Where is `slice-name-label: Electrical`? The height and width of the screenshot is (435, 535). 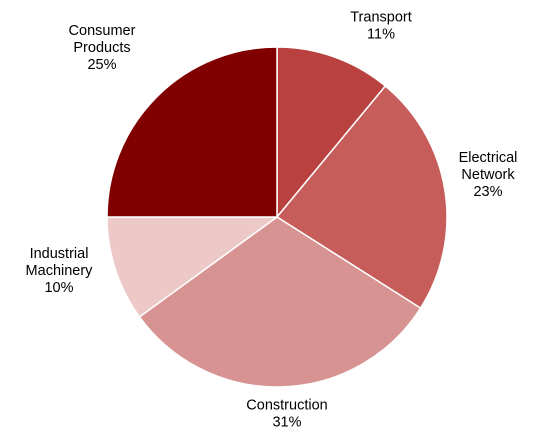
slice-name-label: Electrical is located at coordinates (488, 158).